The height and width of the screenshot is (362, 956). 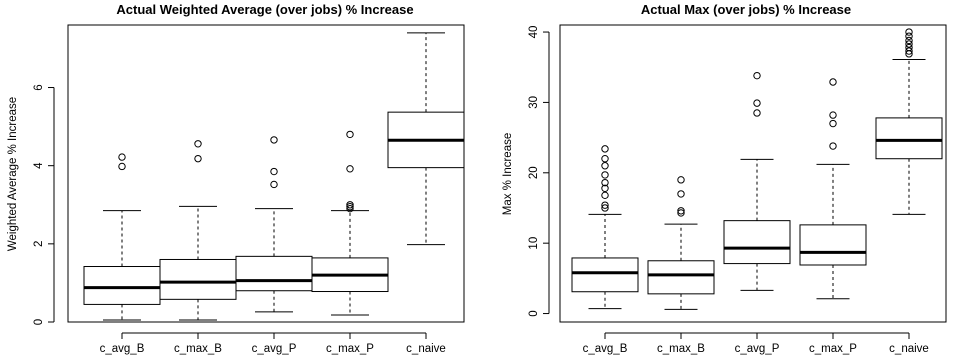 What do you see at coordinates (534, 102) in the screenshot?
I see `y-tick-label: 30` at bounding box center [534, 102].